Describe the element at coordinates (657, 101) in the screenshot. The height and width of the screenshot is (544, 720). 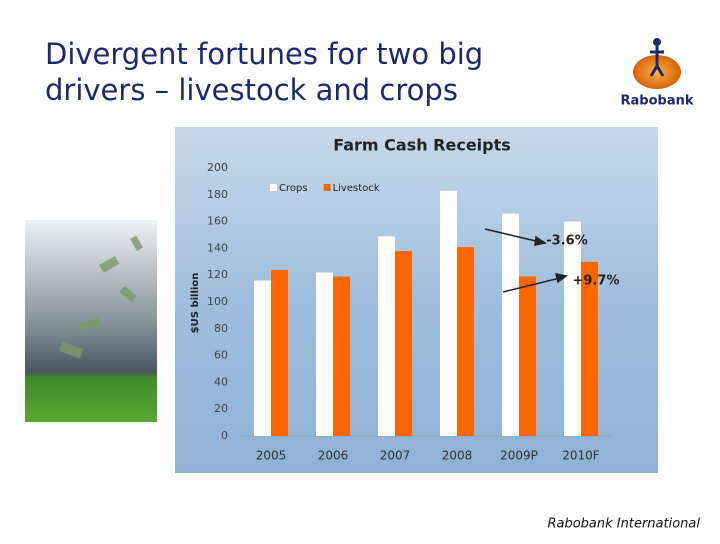
I see `logo-text: Rabobank` at that location.